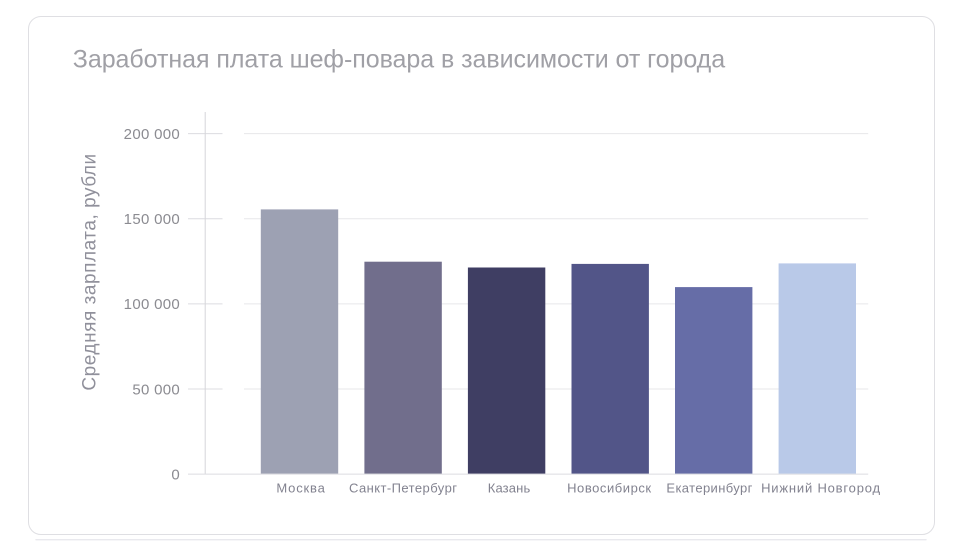 The width and height of the screenshot is (961, 550). What do you see at coordinates (152, 134) in the screenshot?
I see `svg-text: 200 000` at bounding box center [152, 134].